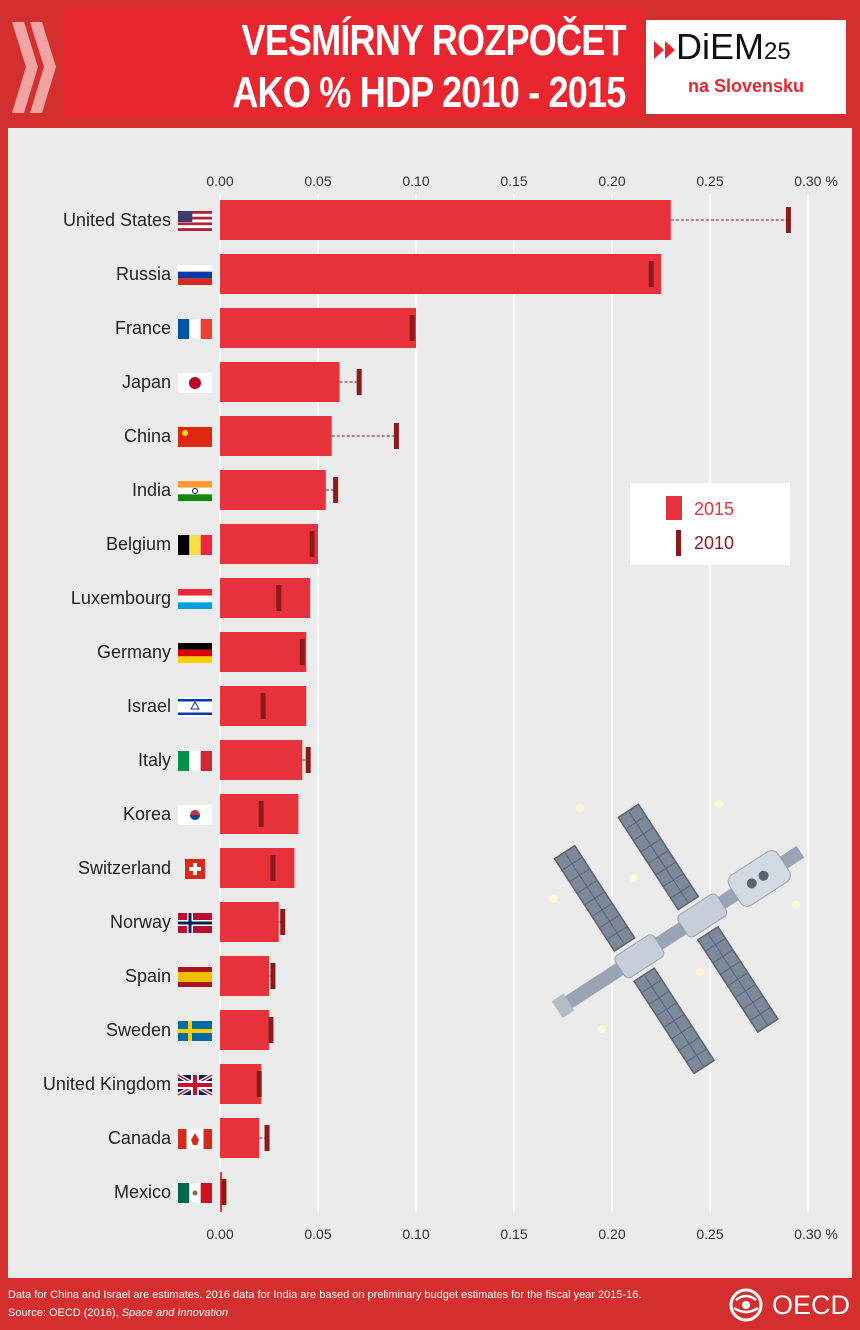 The image size is (860, 1330). What do you see at coordinates (415, 181) in the screenshot?
I see `tick-label-top: 0.10` at bounding box center [415, 181].